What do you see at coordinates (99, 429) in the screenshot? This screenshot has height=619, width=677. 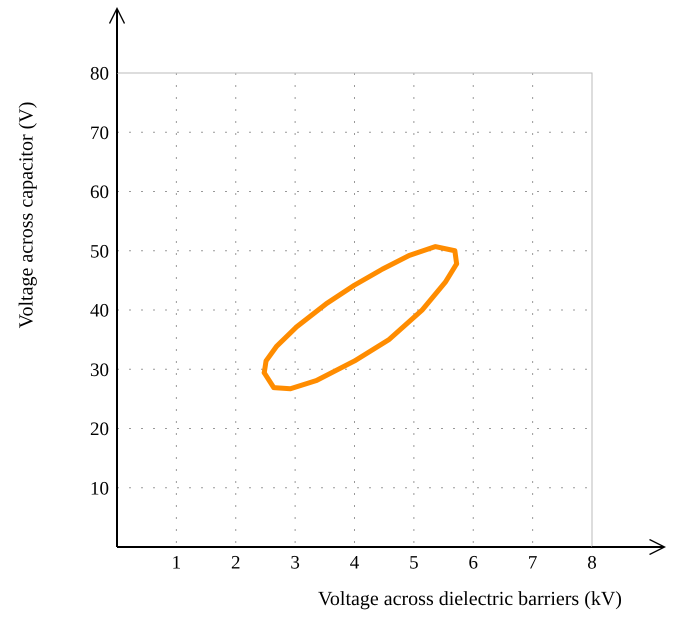 I see `y-tick-label: 20` at bounding box center [99, 429].